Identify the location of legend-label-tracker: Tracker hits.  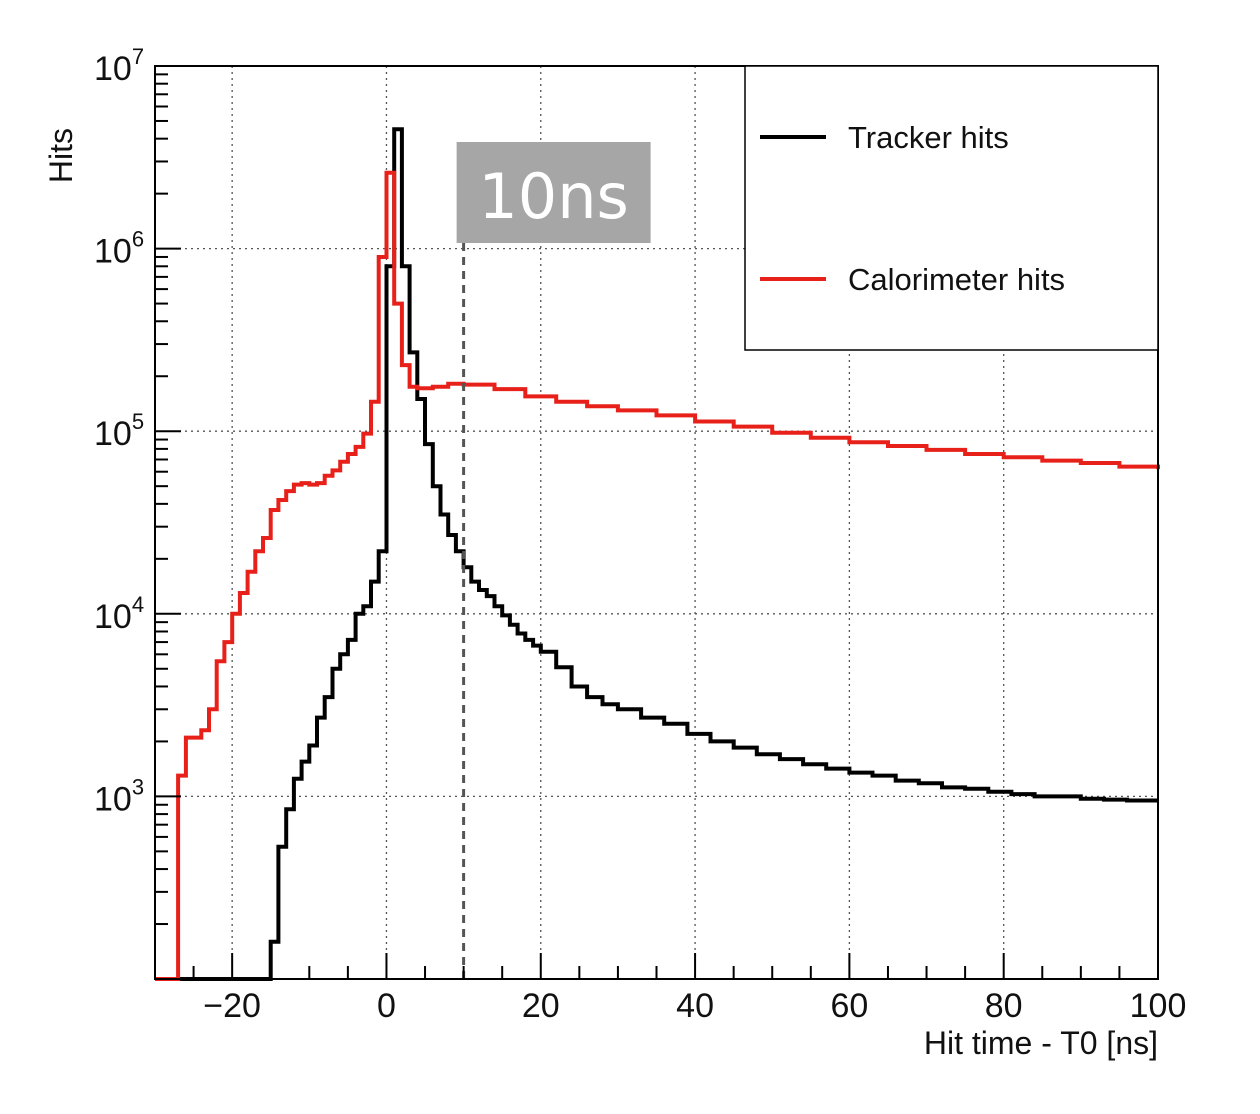
(928, 137).